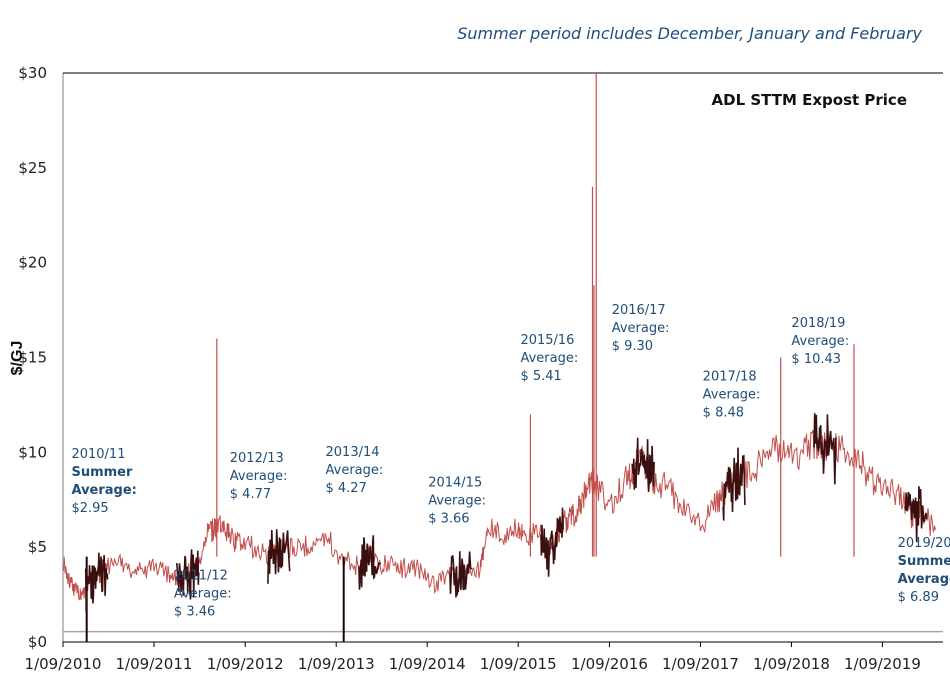  What do you see at coordinates (32, 452) in the screenshot?
I see `y-tick-label: $10` at bounding box center [32, 452].